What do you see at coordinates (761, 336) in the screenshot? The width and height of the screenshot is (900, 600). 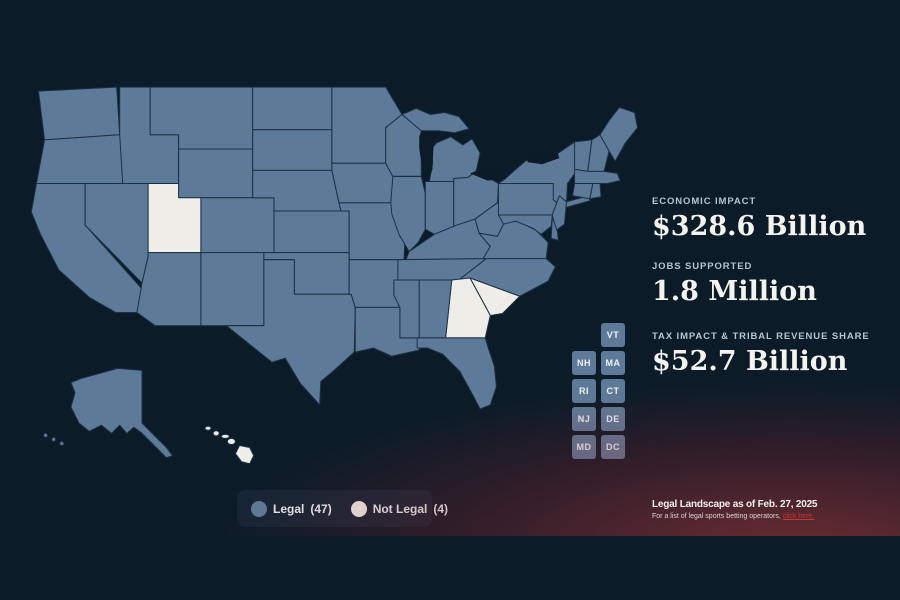 I see `stat-label: TAX IMPACT & TRIBAL REVENUE SHARE` at bounding box center [761, 336].